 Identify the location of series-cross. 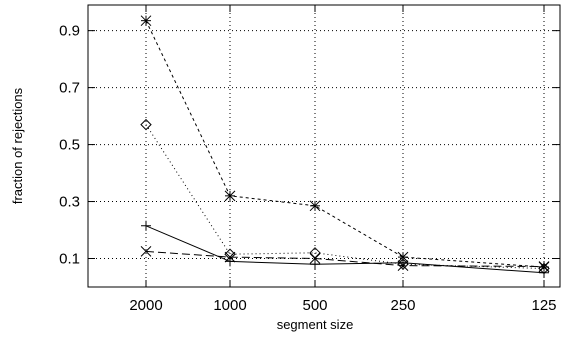
(345, 259).